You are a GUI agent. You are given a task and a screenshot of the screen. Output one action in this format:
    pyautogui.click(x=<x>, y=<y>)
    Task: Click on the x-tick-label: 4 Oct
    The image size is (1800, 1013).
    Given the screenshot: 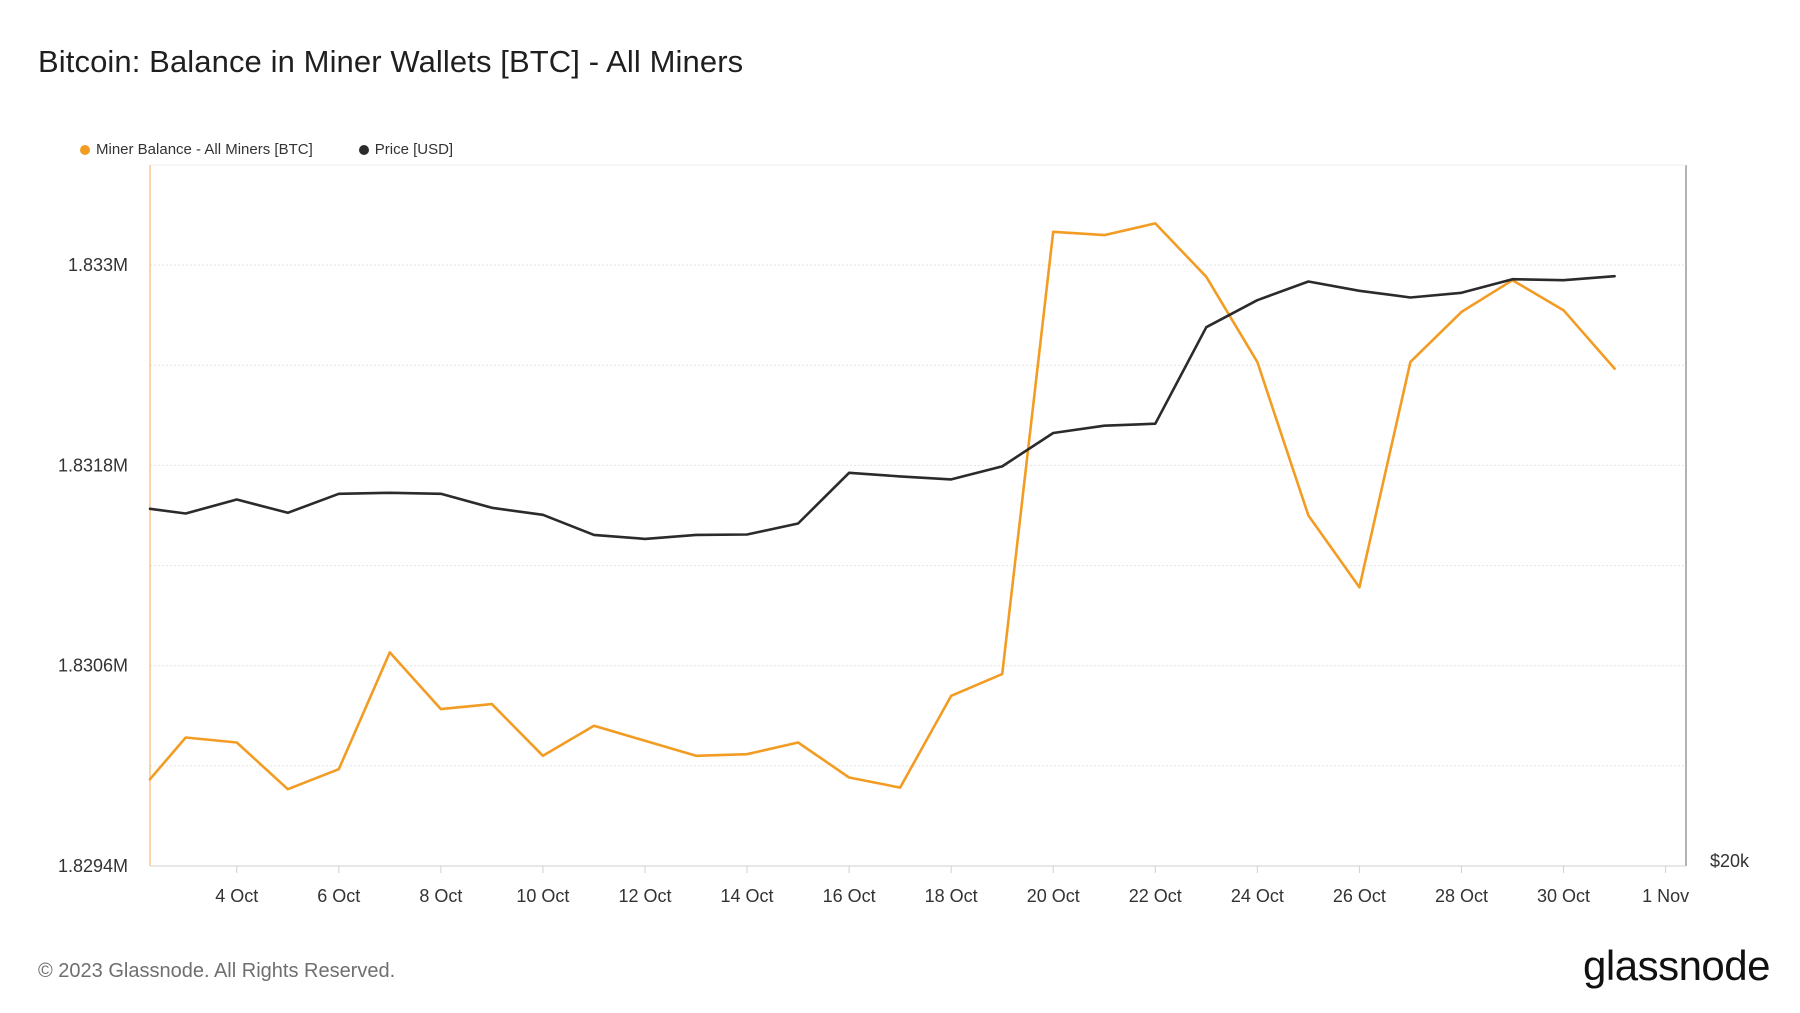 What is the action you would take?
    pyautogui.click(x=236, y=896)
    